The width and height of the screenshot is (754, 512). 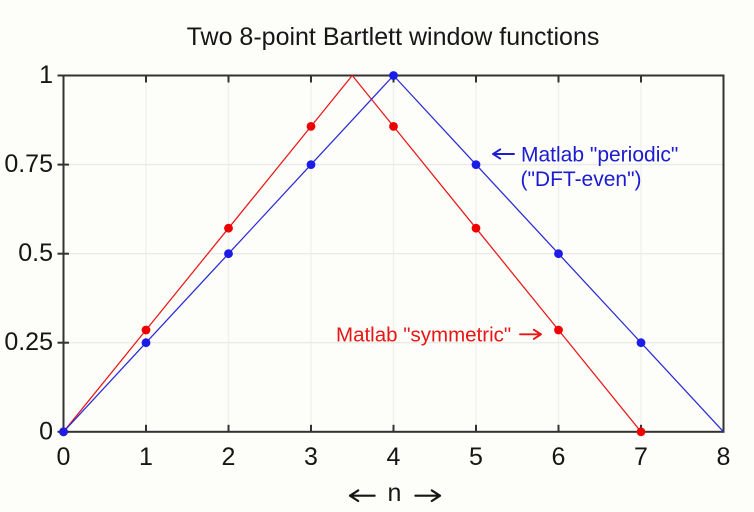 What do you see at coordinates (476, 457) in the screenshot?
I see `svg-text: 5` at bounding box center [476, 457].